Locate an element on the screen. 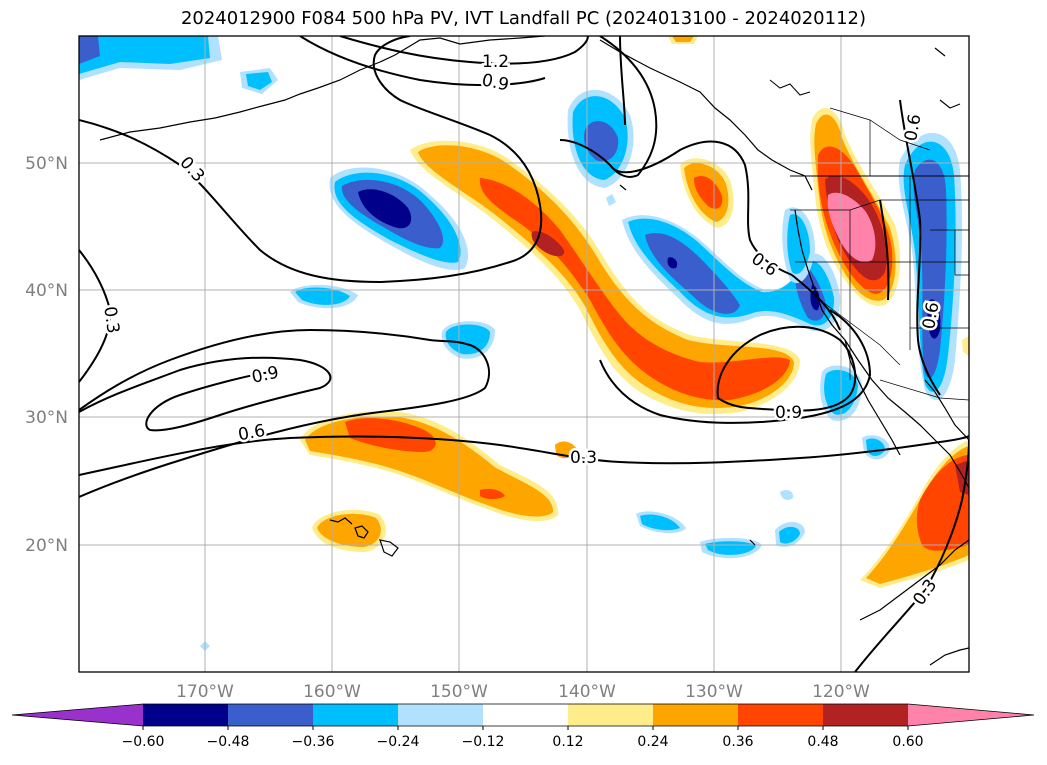 Image resolution: width=1047 pixels, height=765 pixels. fill-pos4 is located at coordinates (548, 244).